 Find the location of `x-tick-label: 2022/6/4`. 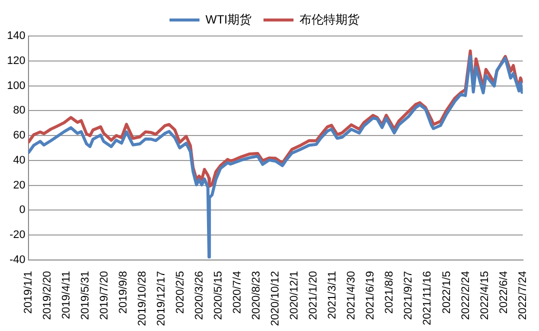

x-tick-label: 2022/6/4 is located at coordinates (504, 292).